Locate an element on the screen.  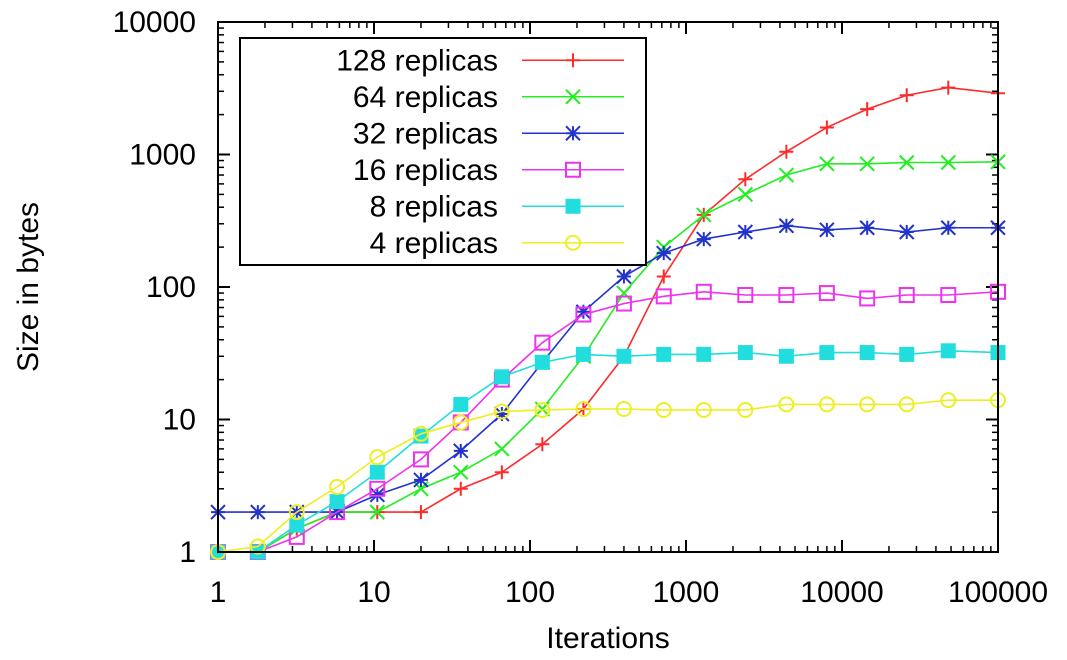
legend-label: 64 replicas is located at coordinates (425, 97).